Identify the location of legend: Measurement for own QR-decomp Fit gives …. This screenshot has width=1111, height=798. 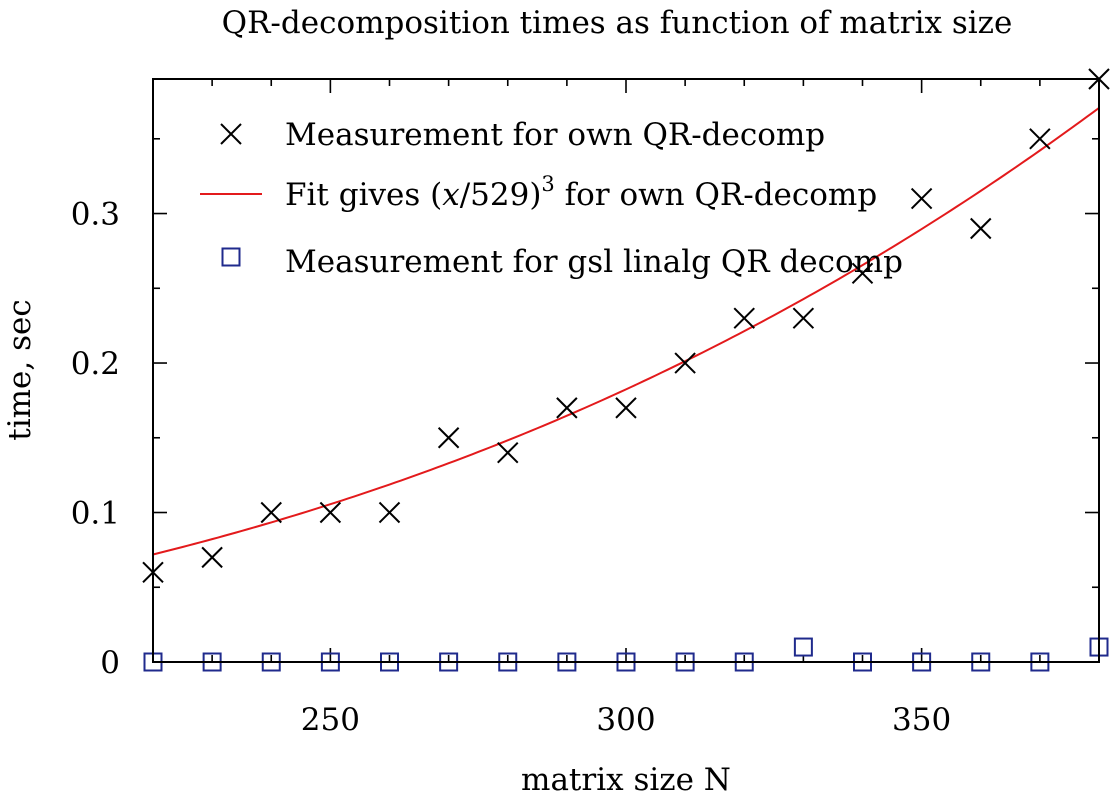
(551, 198).